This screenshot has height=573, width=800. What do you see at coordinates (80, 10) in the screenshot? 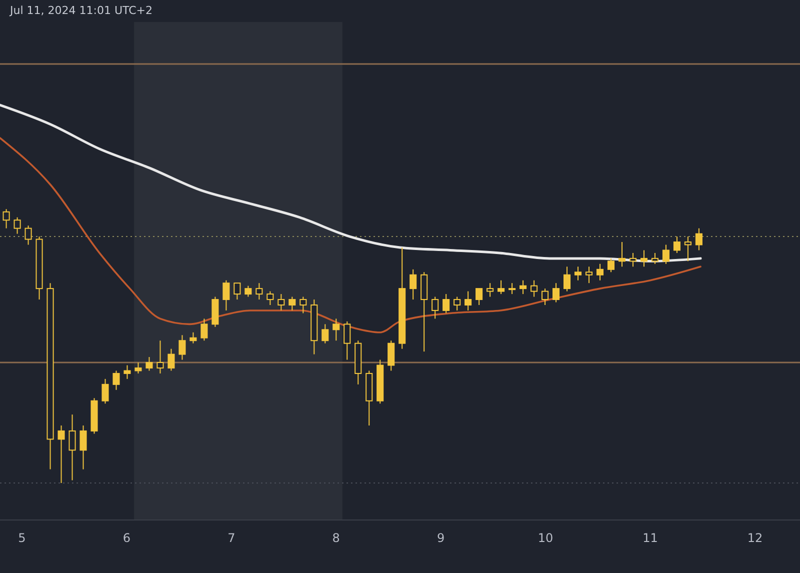
I see `text: Jul 11, 2024 11:01 UTC+2` at bounding box center [80, 10].